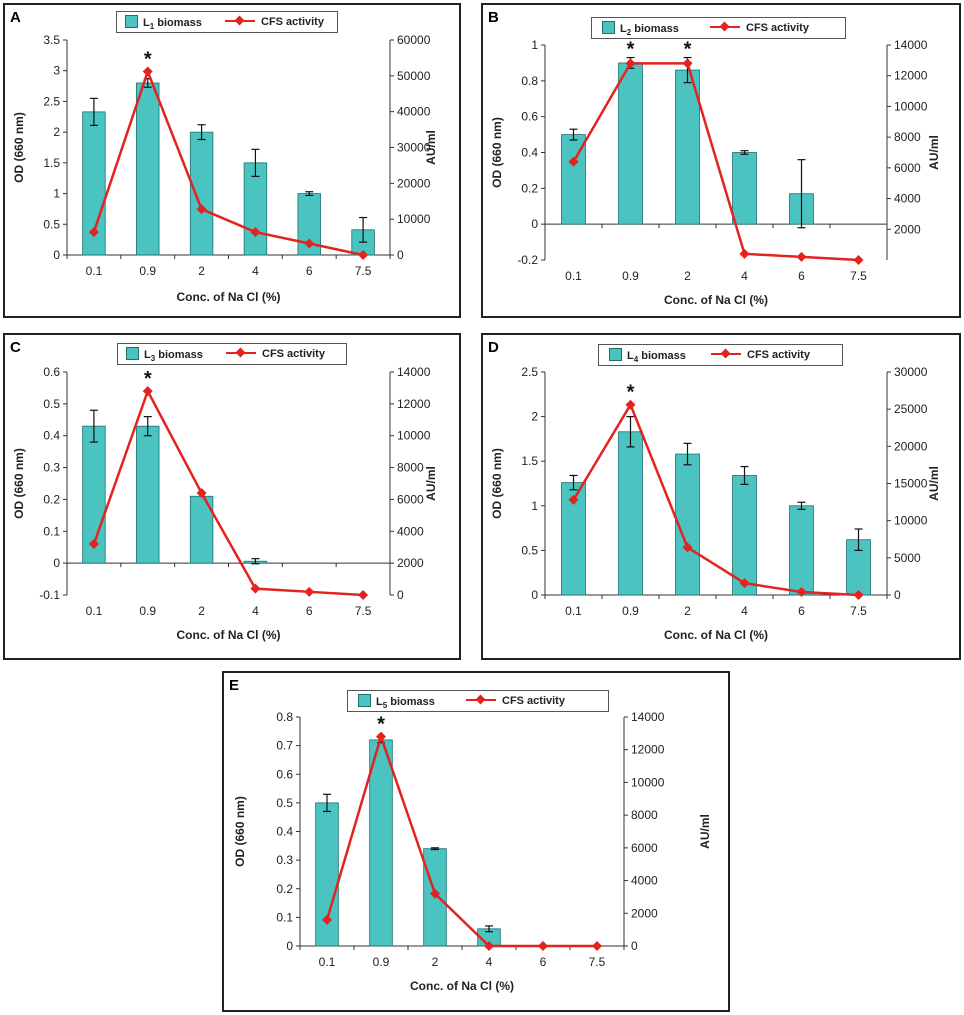 The image size is (964, 1015). Describe the element at coordinates (648, 782) in the screenshot. I see `y2-tick-label: 10000` at that location.